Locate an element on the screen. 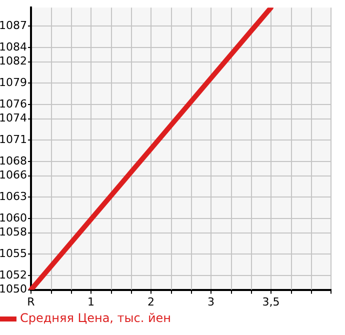  y-tick-label: 1087 is located at coordinates (13, 25).